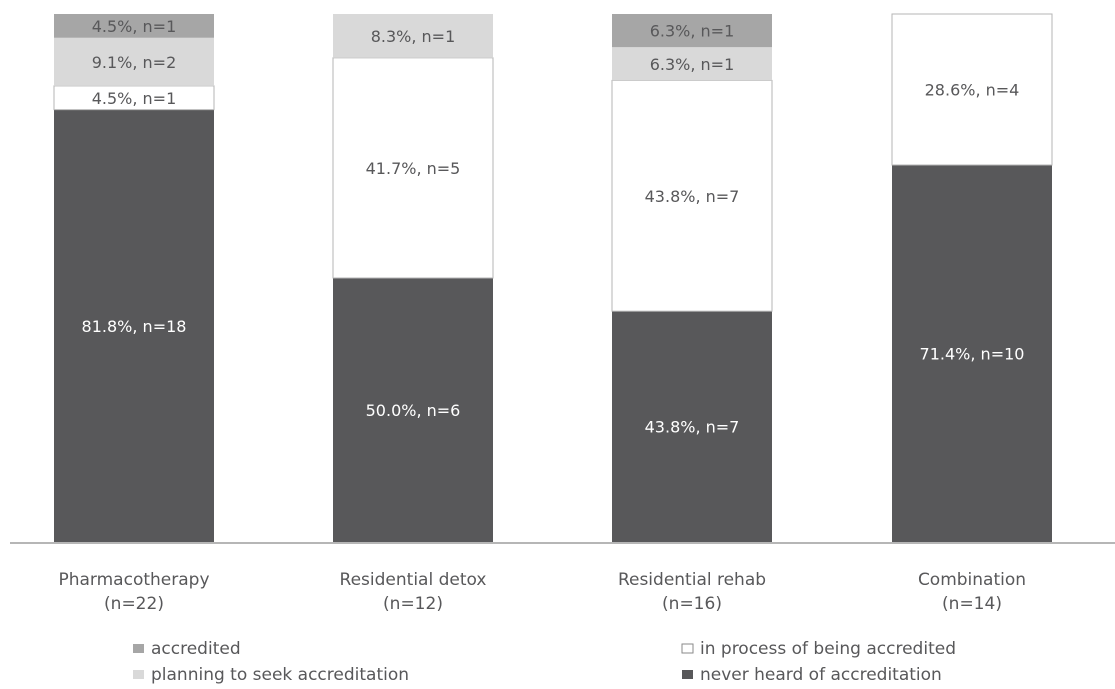 The width and height of the screenshot is (1115, 689). What do you see at coordinates (821, 675) in the screenshot?
I see `legend-label: never heard of accreditation` at bounding box center [821, 675].